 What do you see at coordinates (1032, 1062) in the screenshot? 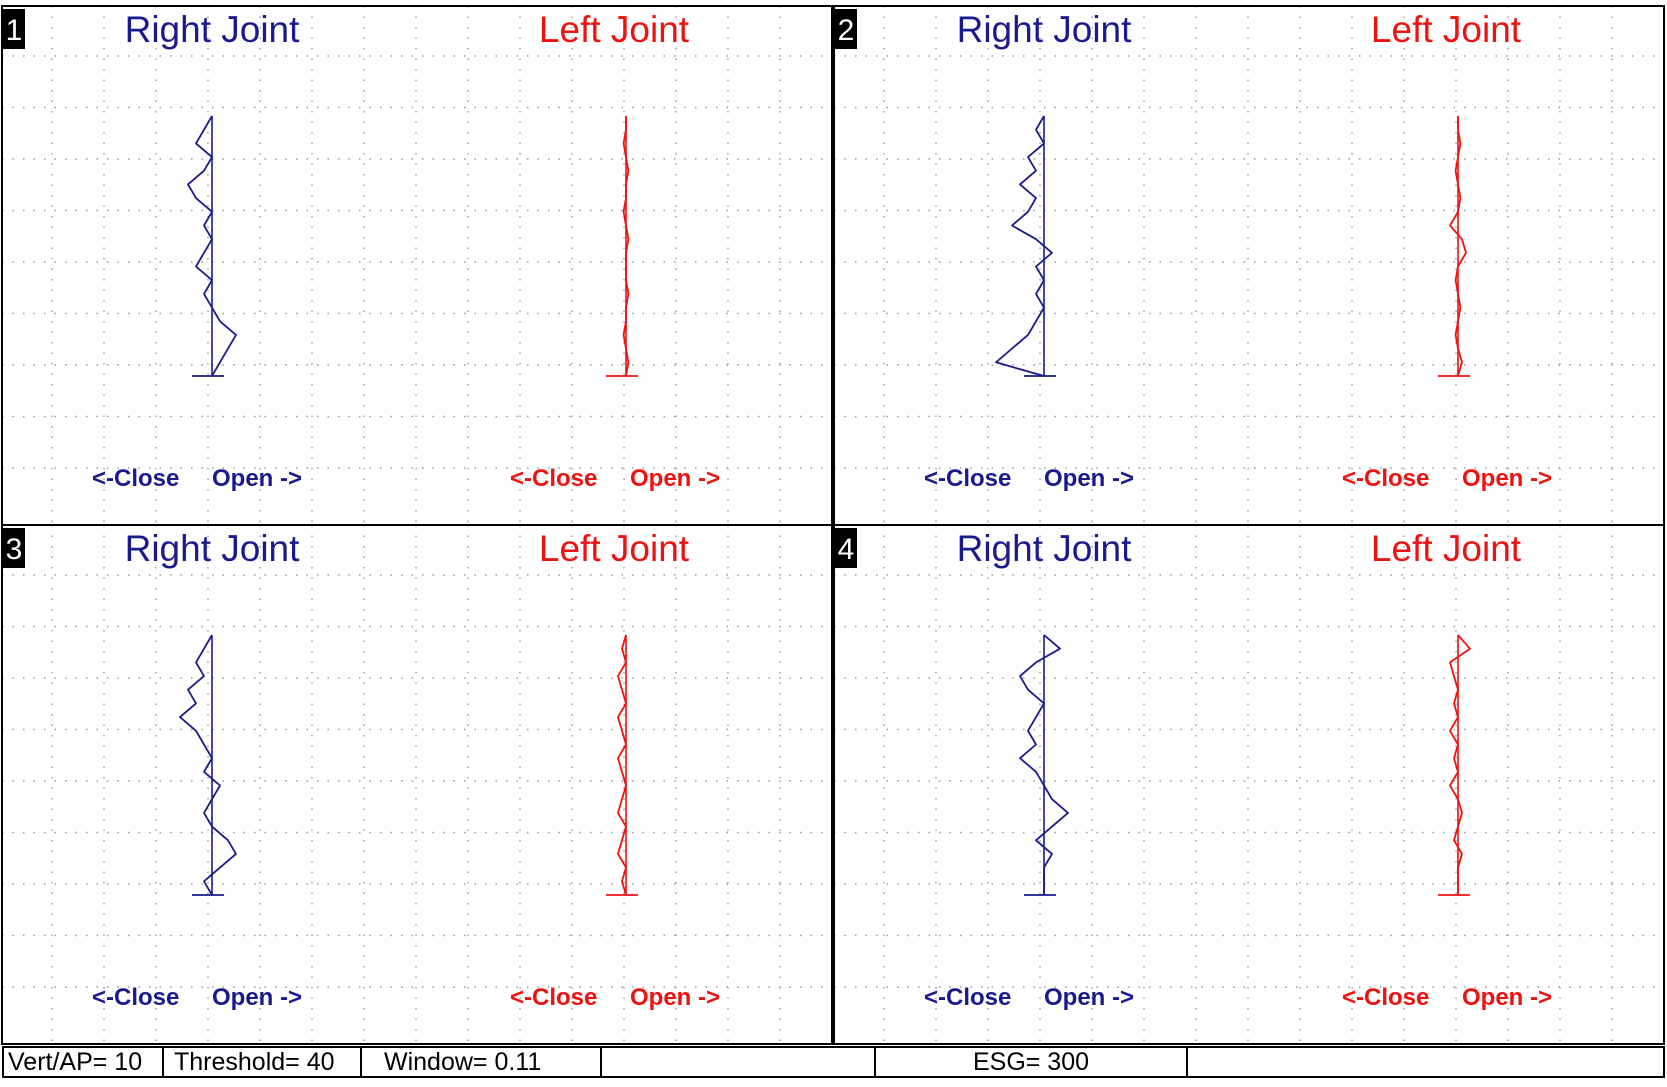
I see `esg-readout: ESG= 300` at bounding box center [1032, 1062].